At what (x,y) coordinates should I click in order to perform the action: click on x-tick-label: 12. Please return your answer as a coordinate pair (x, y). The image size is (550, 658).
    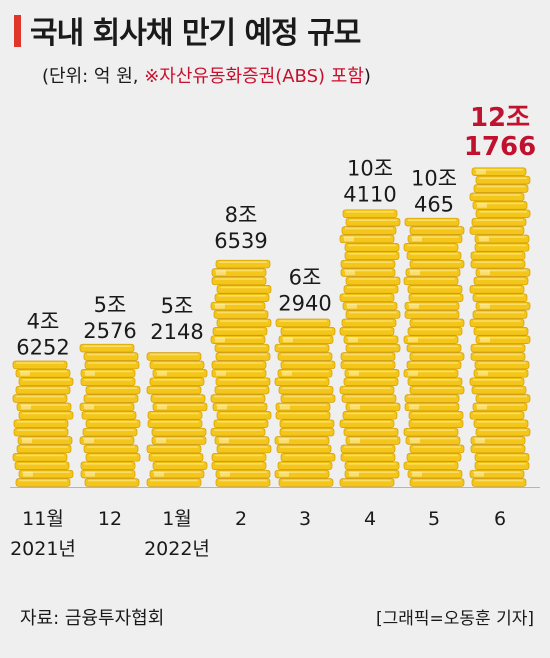
    Looking at the image, I should click on (110, 519).